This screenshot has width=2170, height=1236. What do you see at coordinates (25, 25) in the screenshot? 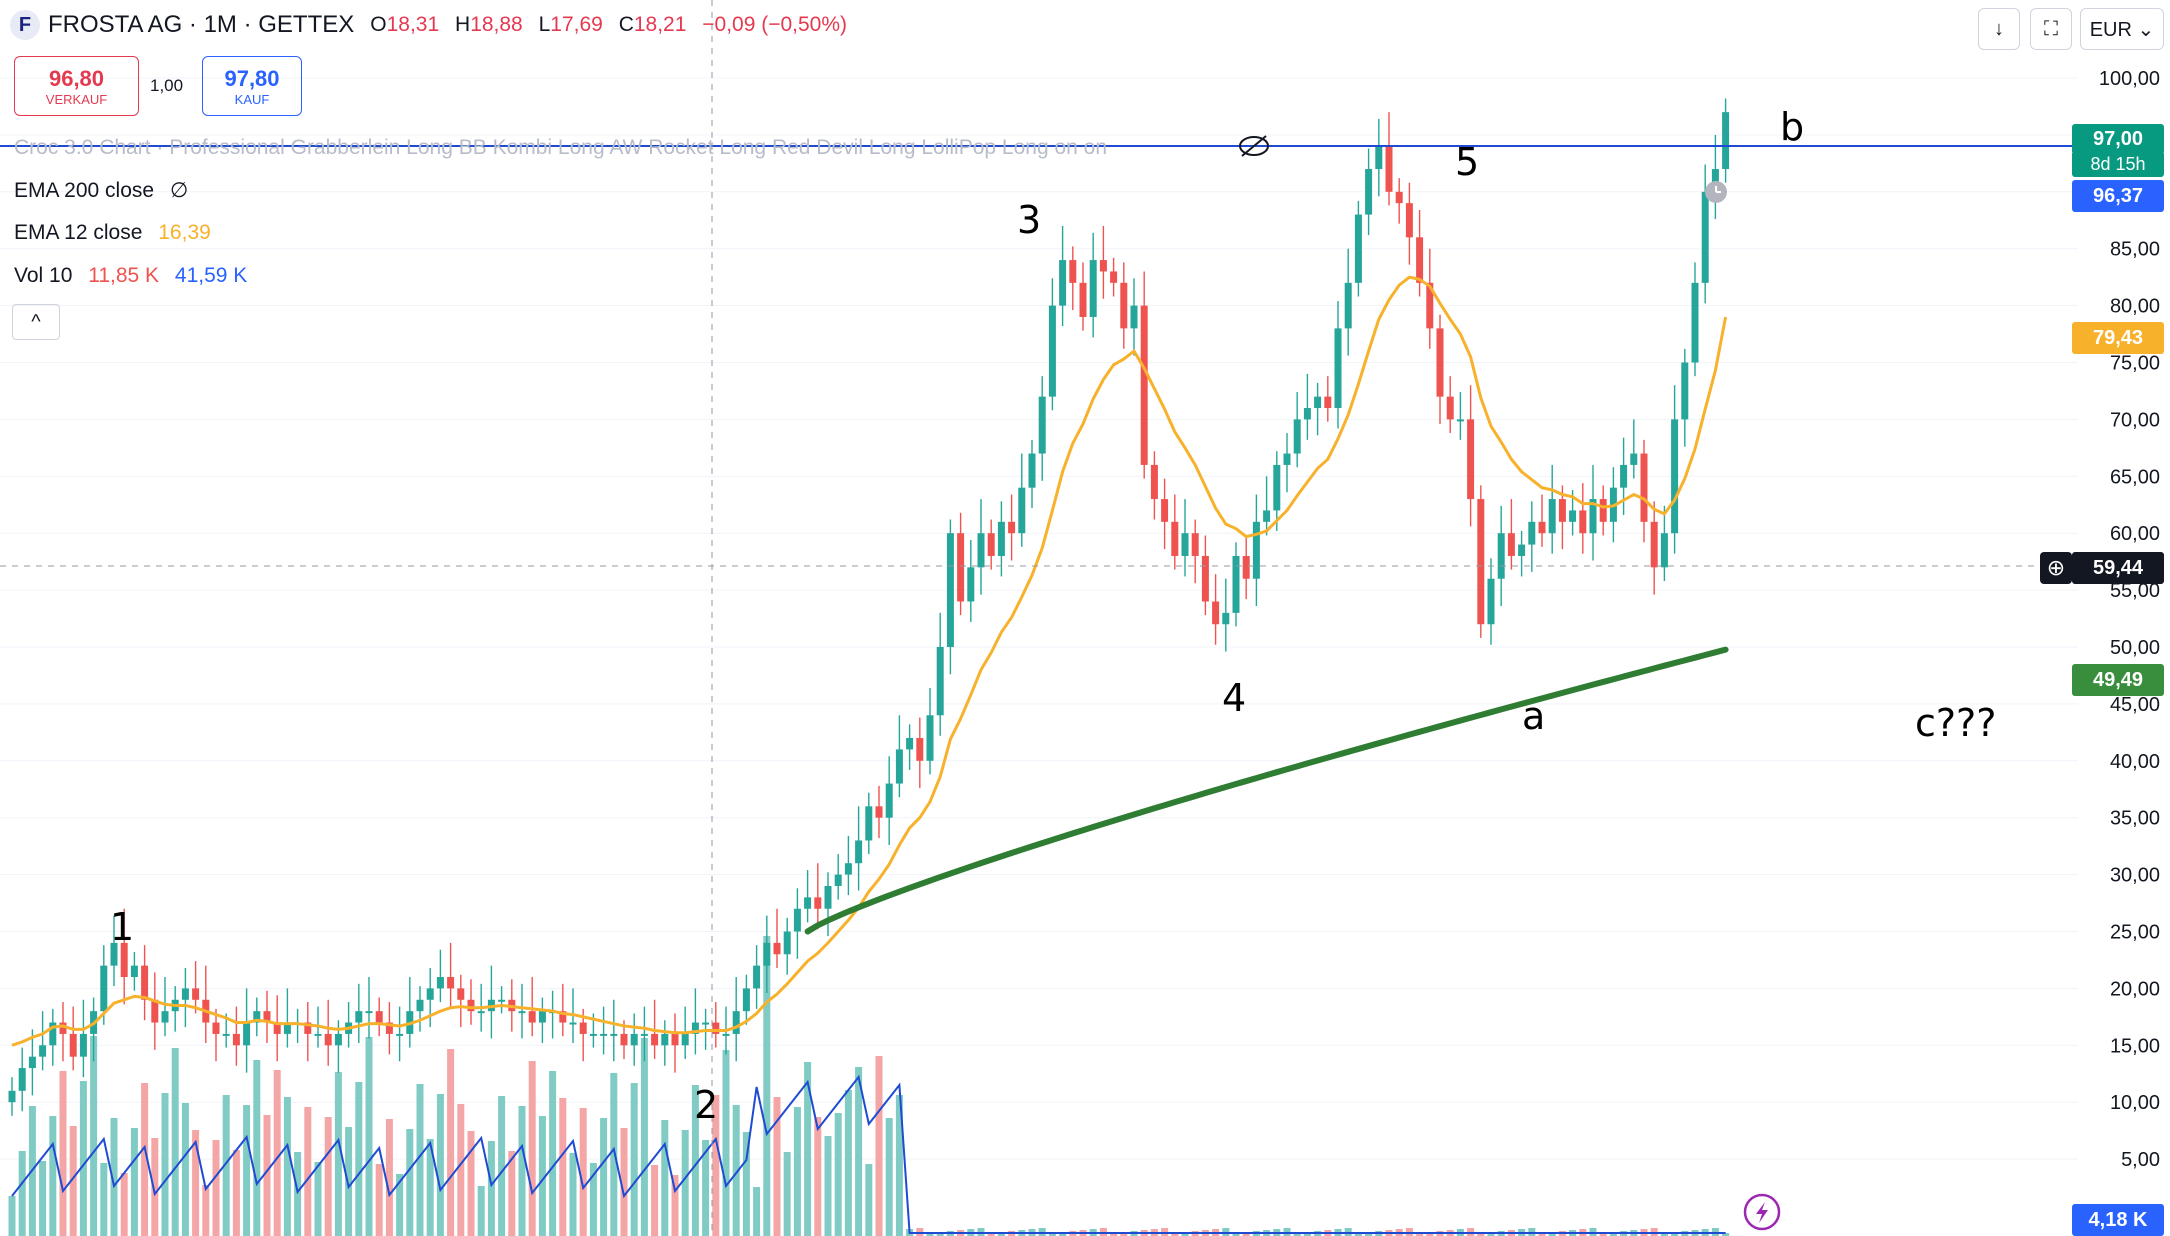
I see `symbol-logo: F` at bounding box center [25, 25].